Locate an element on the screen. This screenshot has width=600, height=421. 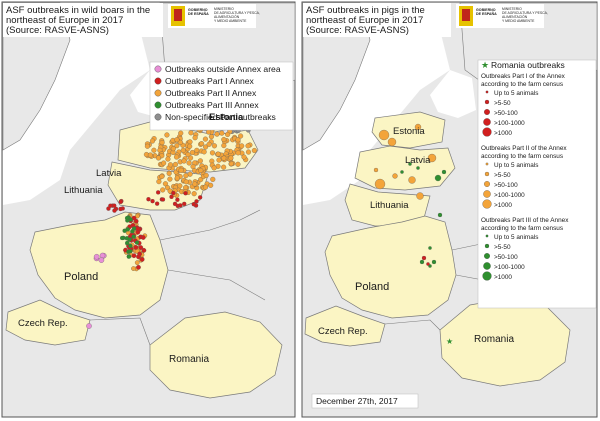
right-title-box is located at coordinates (377, 20).